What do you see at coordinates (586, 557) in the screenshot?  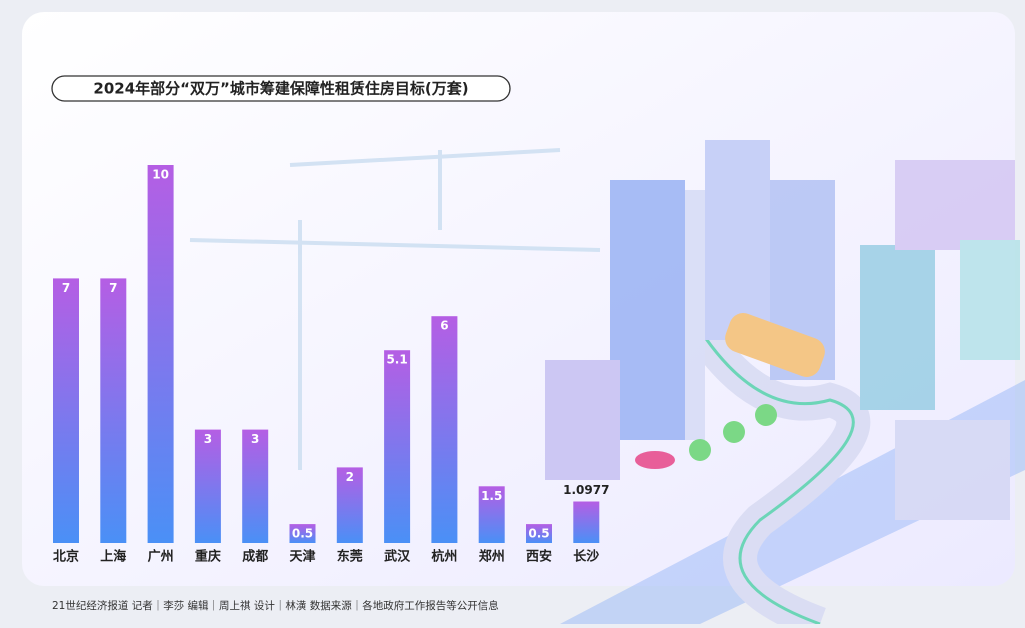 I see `x-tick-label: 长沙` at bounding box center [586, 557].